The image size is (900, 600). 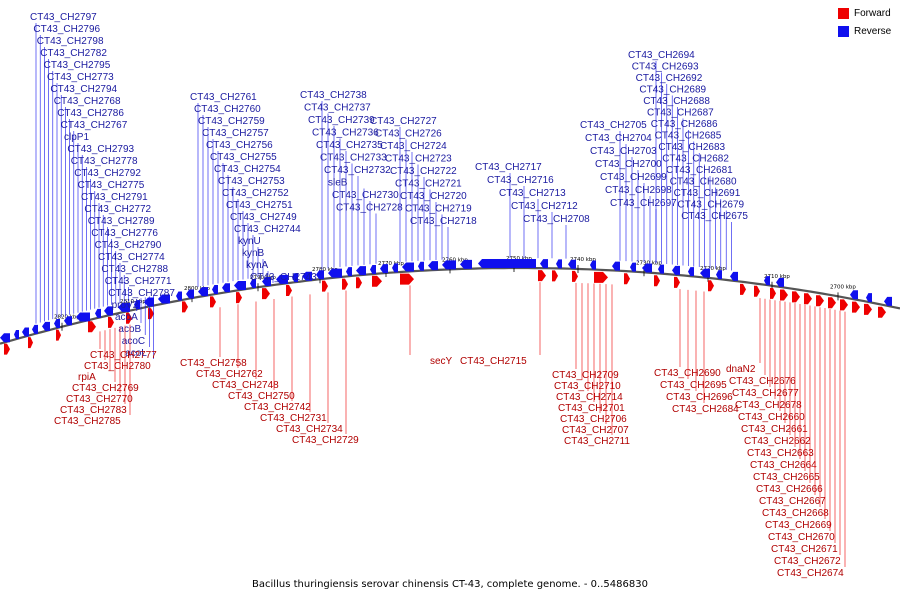 I want to click on reverse-gene-label-group: CT43_CH2679, so click(x=711, y=235).